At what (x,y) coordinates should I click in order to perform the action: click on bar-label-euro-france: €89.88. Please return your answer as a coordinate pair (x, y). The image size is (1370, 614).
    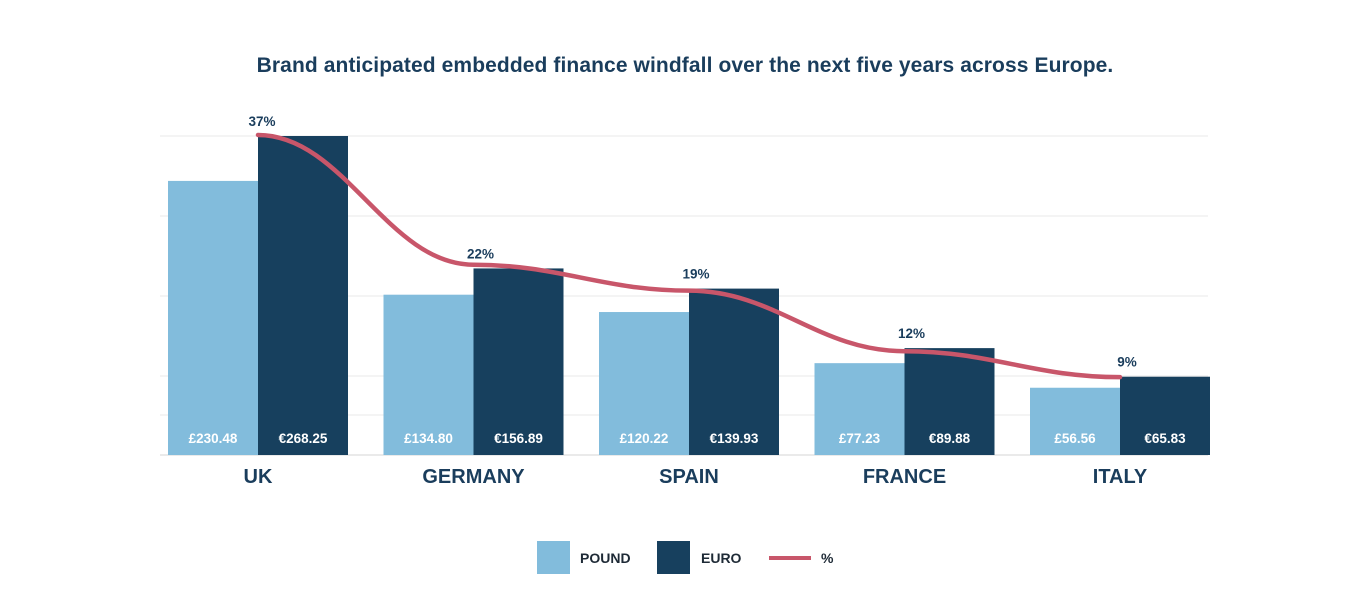
    Looking at the image, I should click on (950, 438).